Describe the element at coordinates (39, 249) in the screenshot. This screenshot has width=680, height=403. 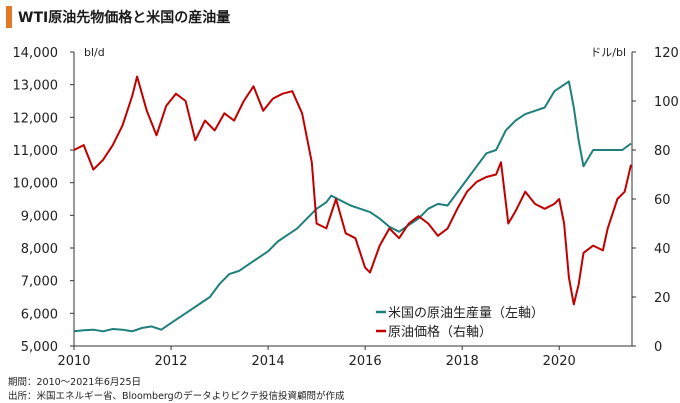
I see `left-tick-label: 8,000` at that location.